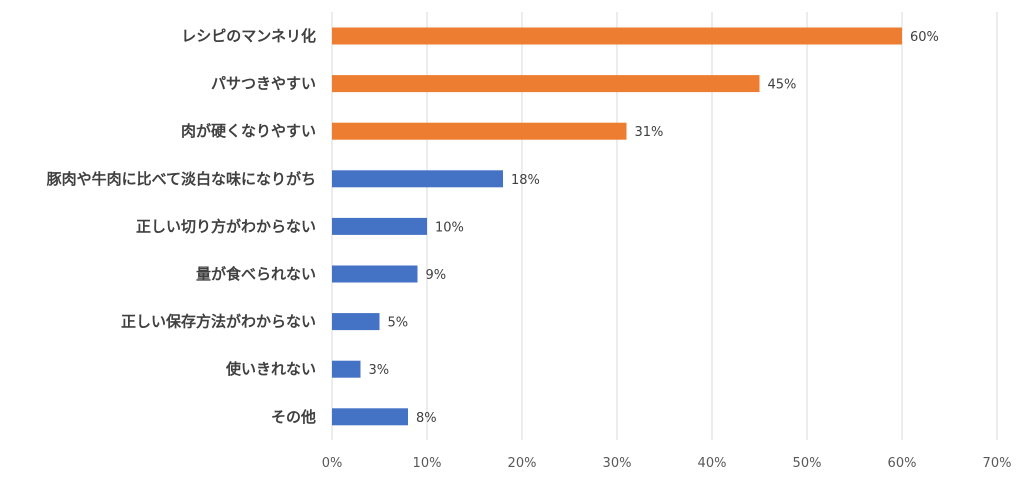  I want to click on category-label-1: レシピのマンネリ化, so click(248, 36).